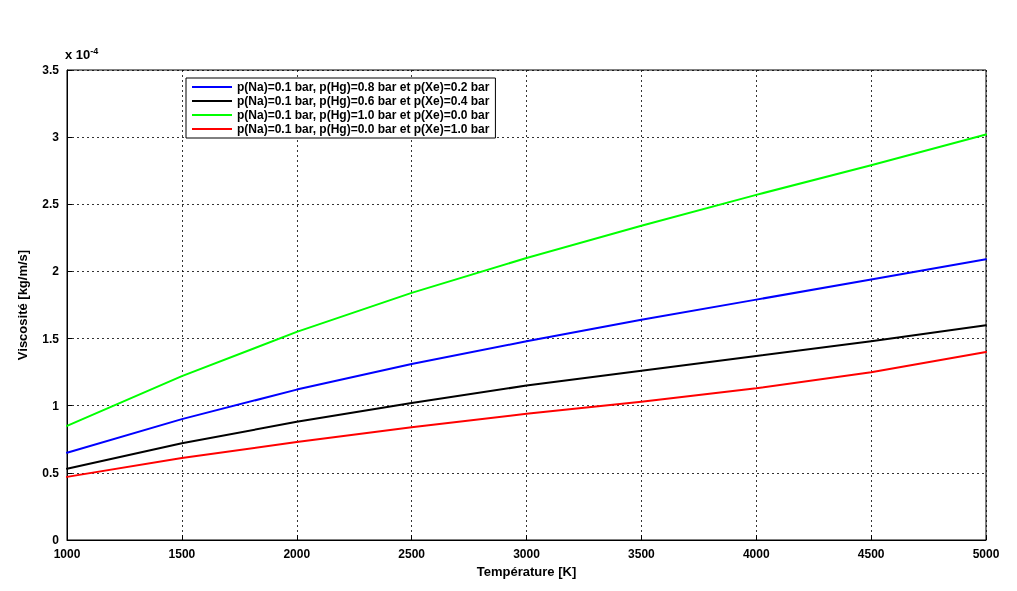 This screenshot has height=591, width=1017. I want to click on y-tick-label: 2, so click(56, 271).